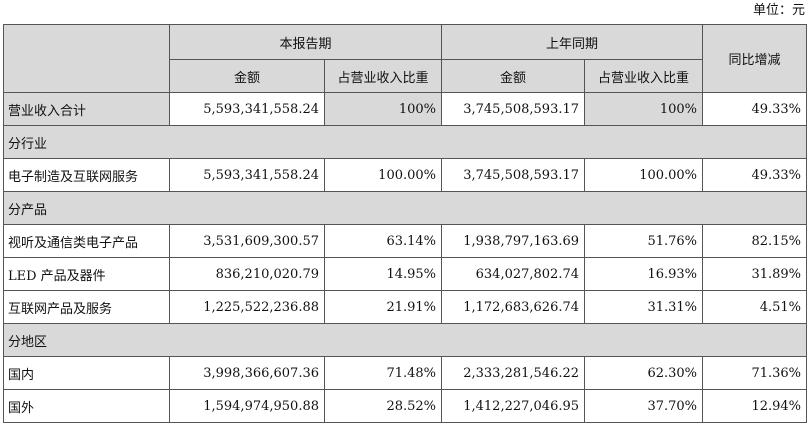 The width and height of the screenshot is (811, 429). Describe the element at coordinates (644, 109) in the screenshot. I see `total-prior-share: 100%` at that location.